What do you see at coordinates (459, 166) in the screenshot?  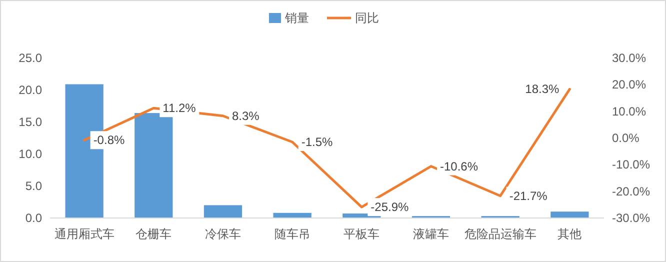 I see `data-label: -10.6%` at bounding box center [459, 166].